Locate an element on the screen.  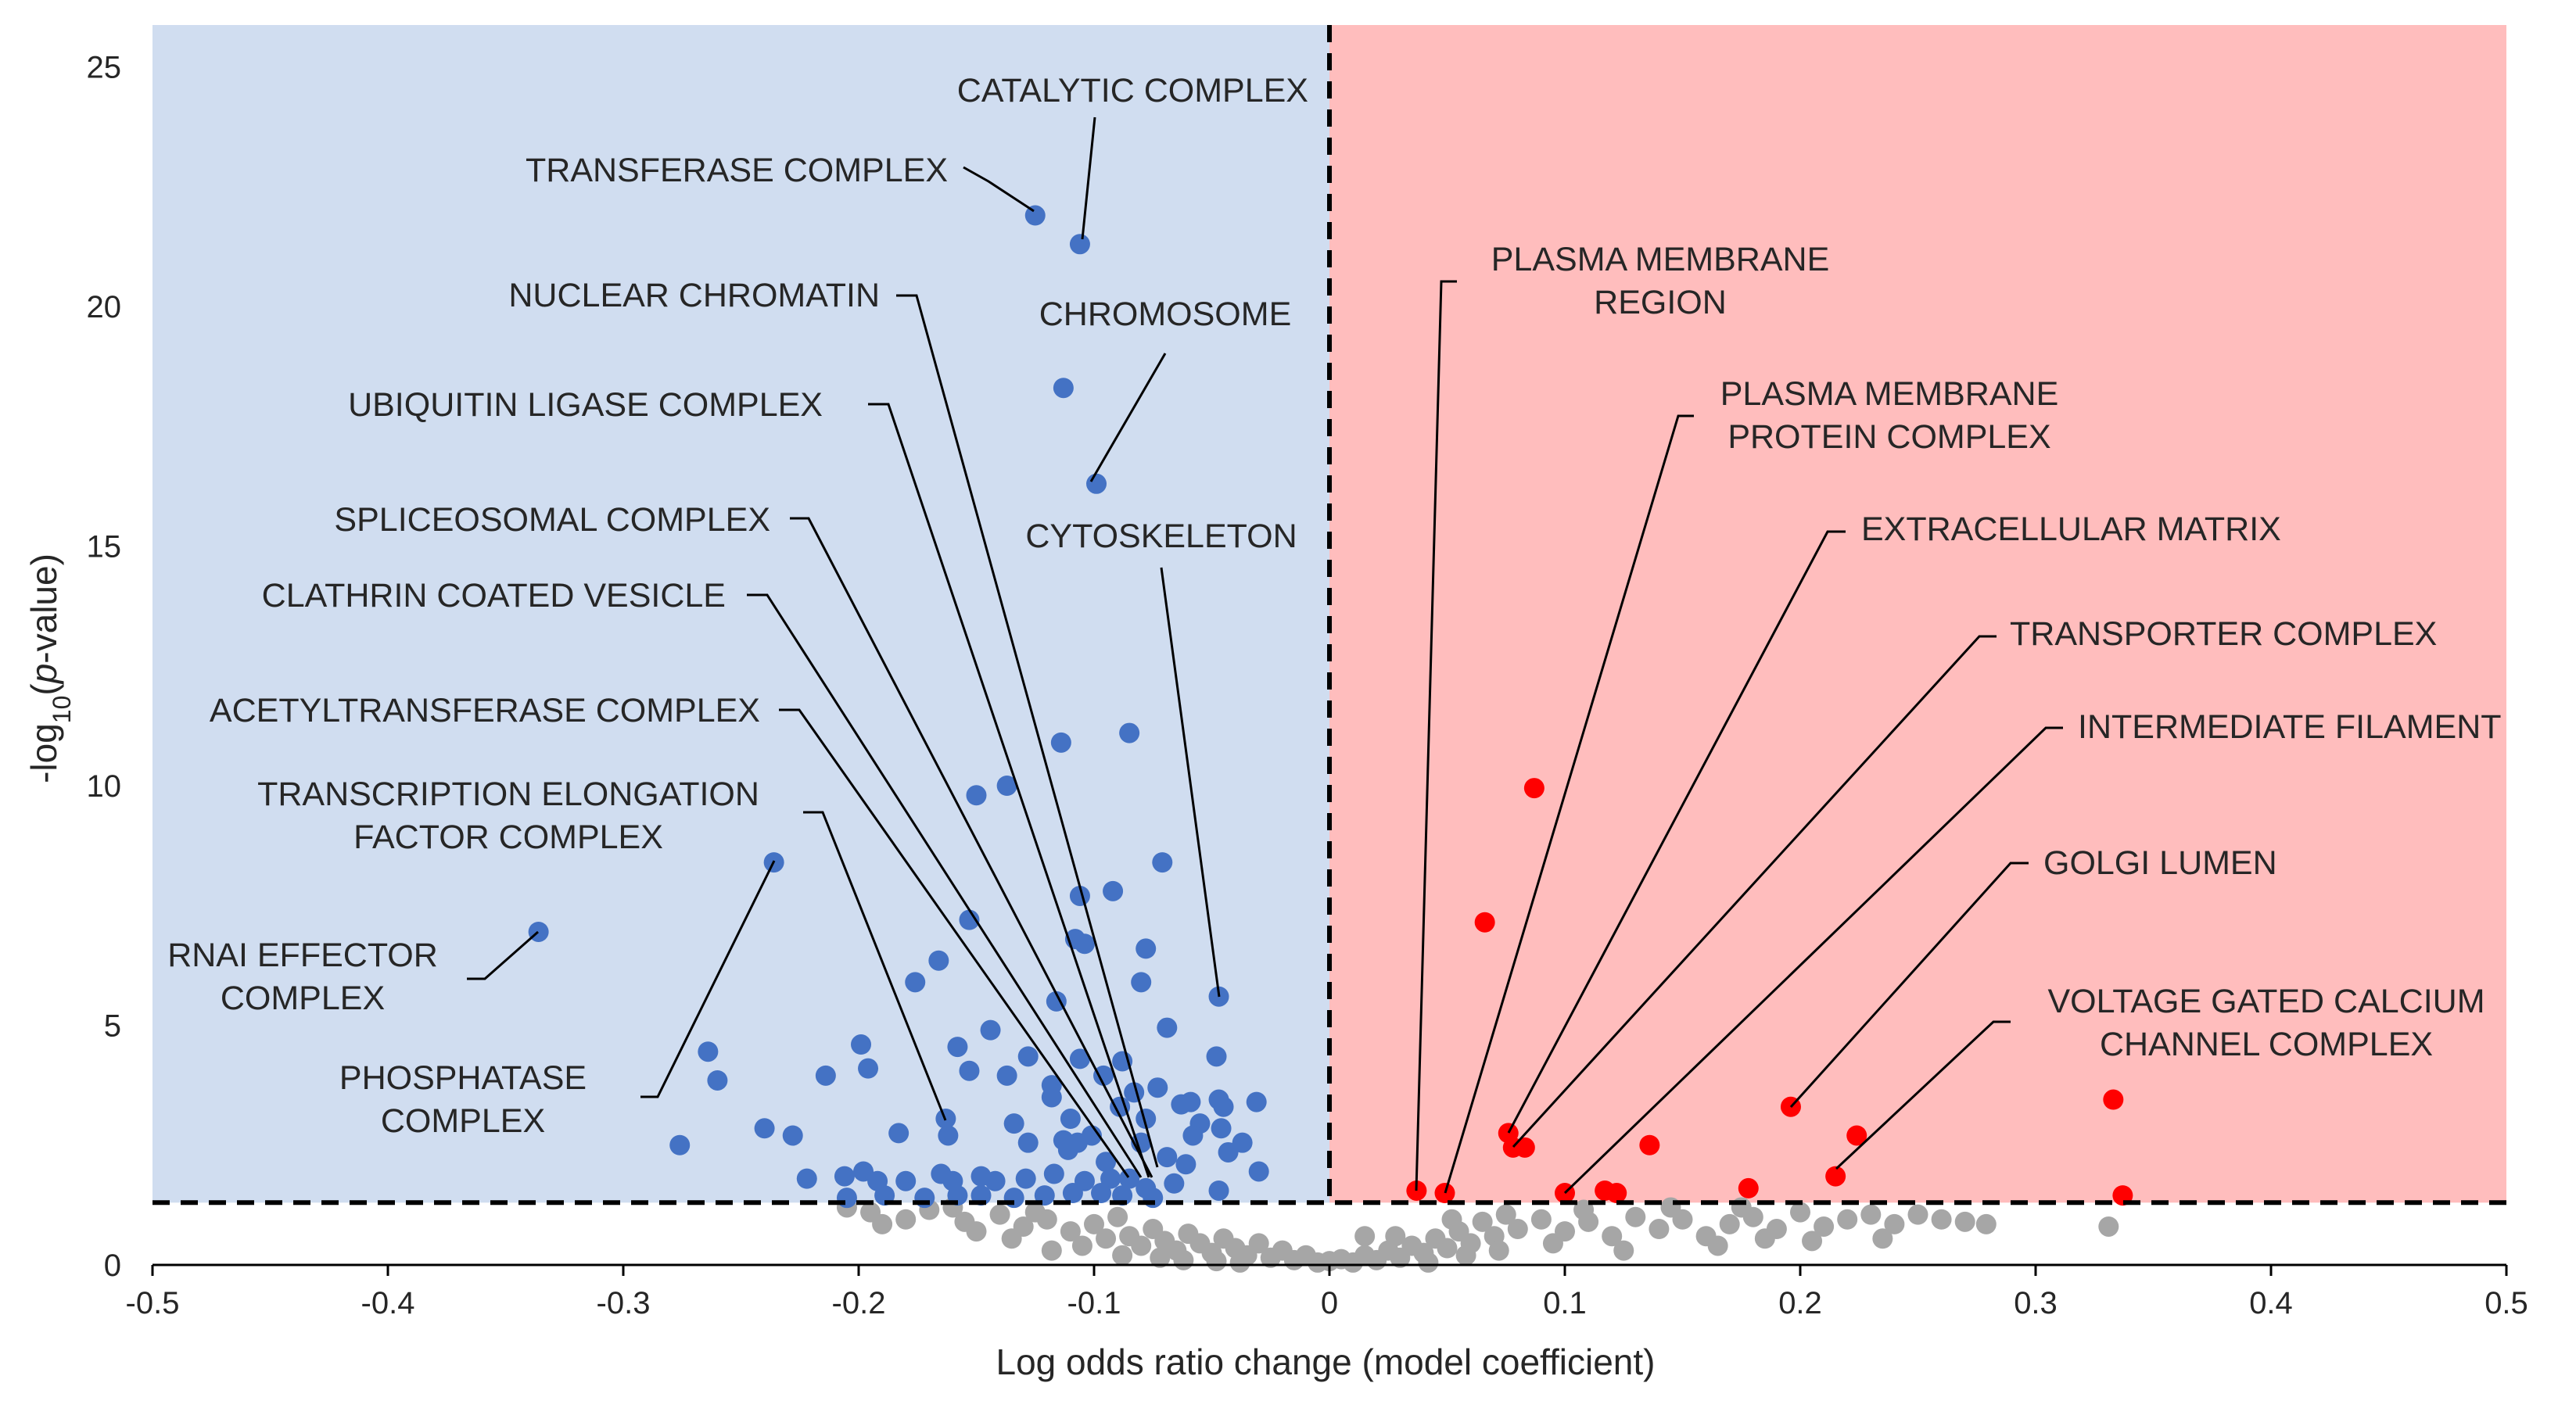
series-enriched-significant- is located at coordinates (1769, 992).